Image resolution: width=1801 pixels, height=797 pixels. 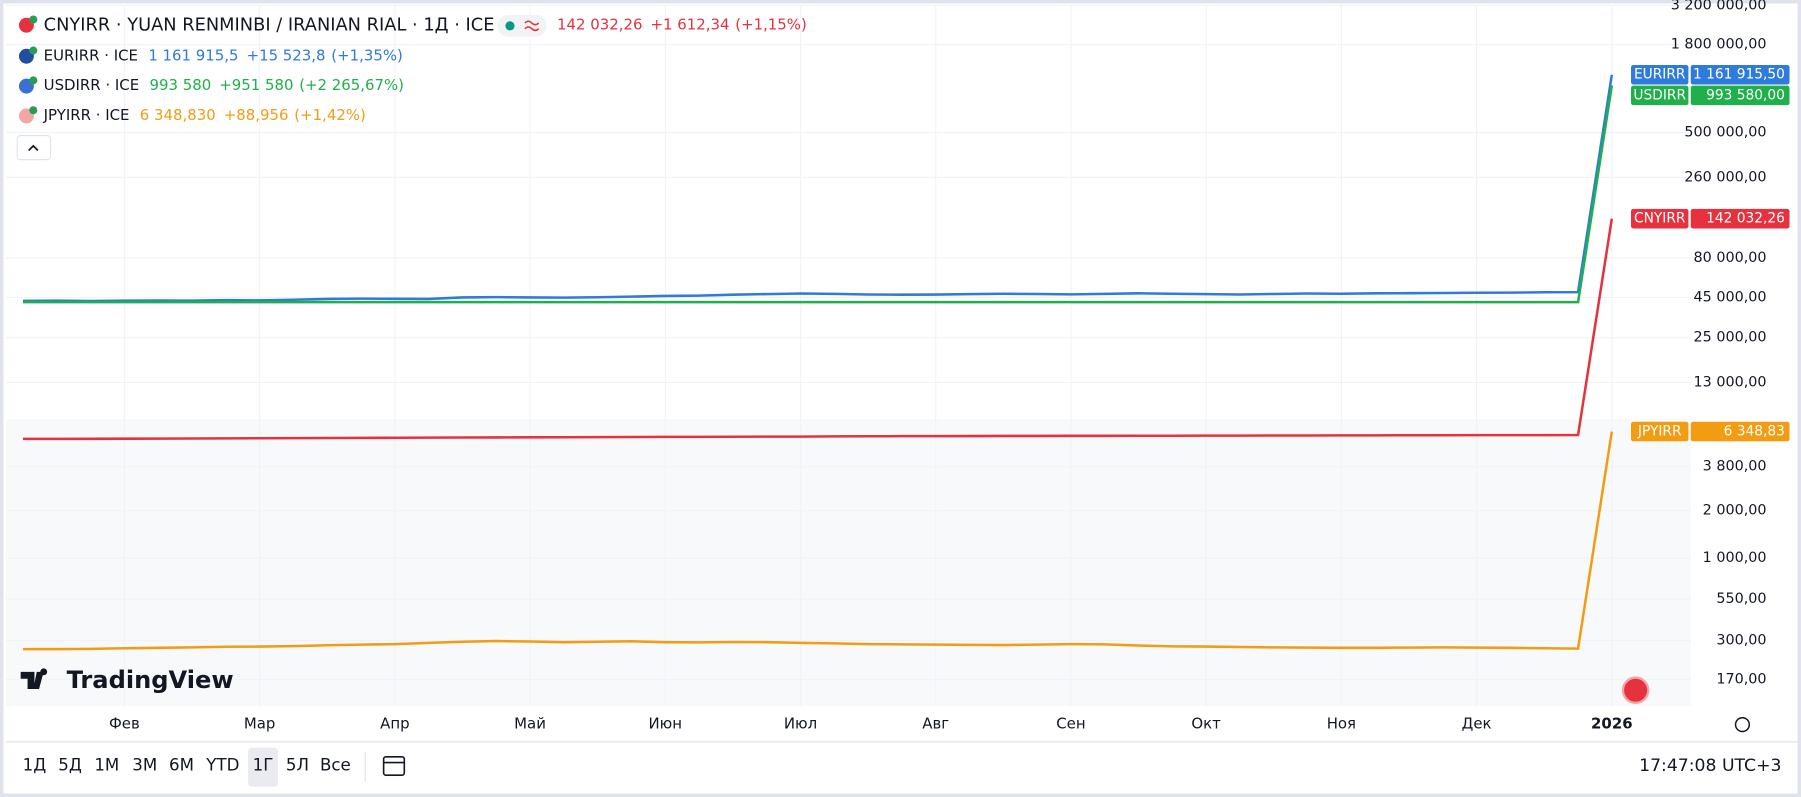 I want to click on price-tag-value: 993 580,00, so click(x=1745, y=95).